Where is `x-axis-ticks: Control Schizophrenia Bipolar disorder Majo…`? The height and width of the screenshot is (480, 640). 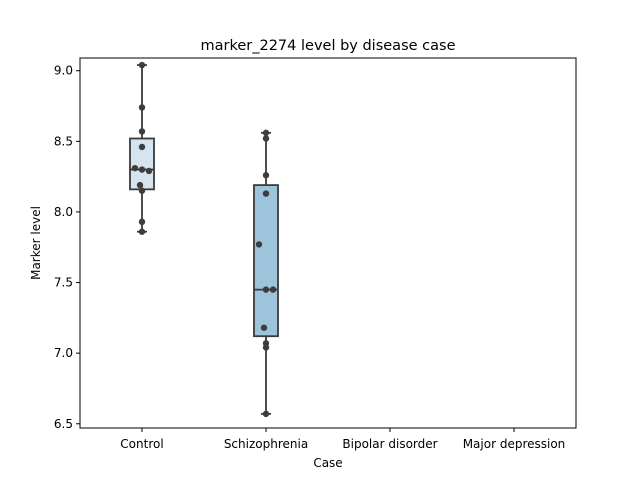
x-axis-ticks: Control Schizophrenia Bipolar disorder Majo… is located at coordinates (342, 439).